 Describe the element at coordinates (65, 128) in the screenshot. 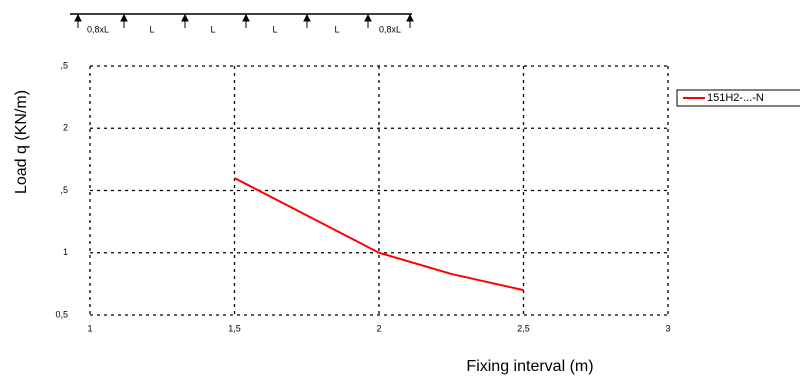

I see `y-tick-label: 2` at that location.